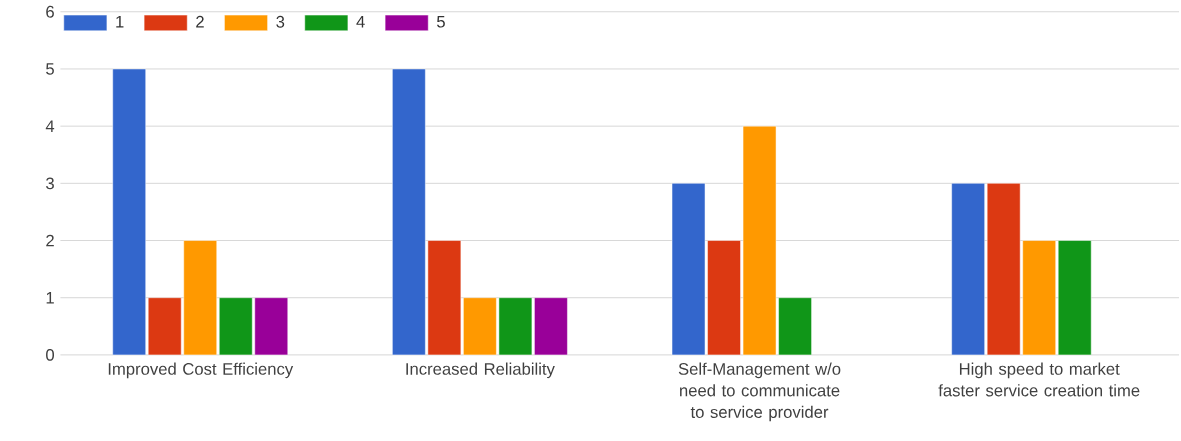 The image size is (1181, 441). Describe the element at coordinates (441, 21) in the screenshot. I see `legend-label: 5` at that location.